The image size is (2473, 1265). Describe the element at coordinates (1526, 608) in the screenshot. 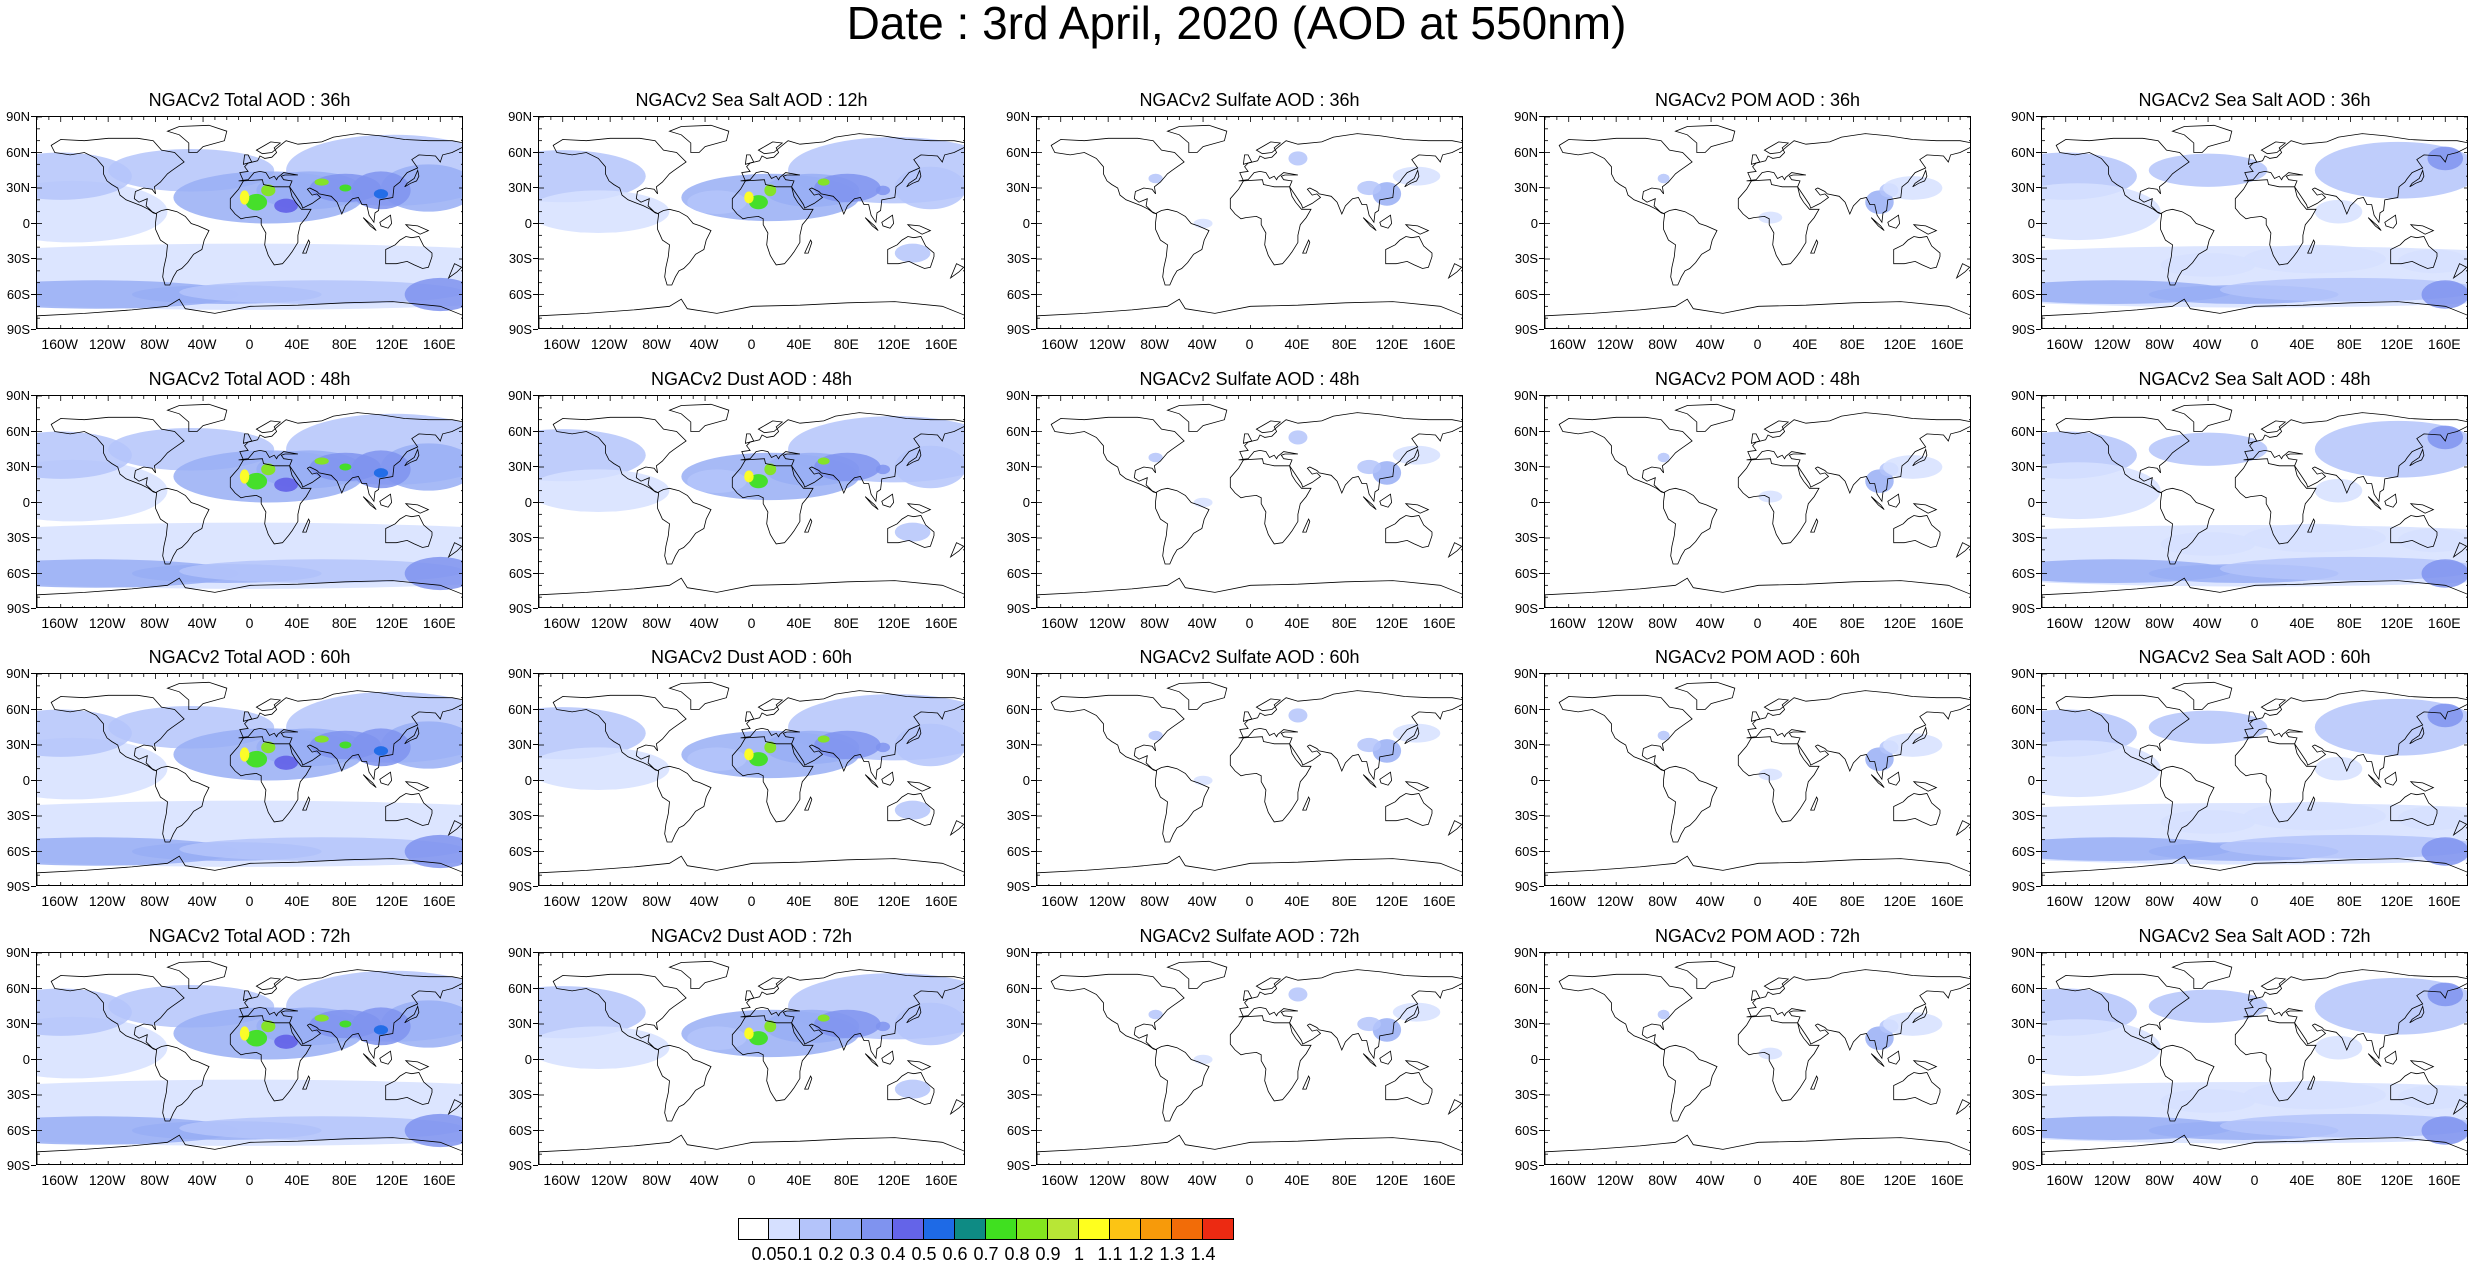

I see `latitude-label: 90S` at that location.